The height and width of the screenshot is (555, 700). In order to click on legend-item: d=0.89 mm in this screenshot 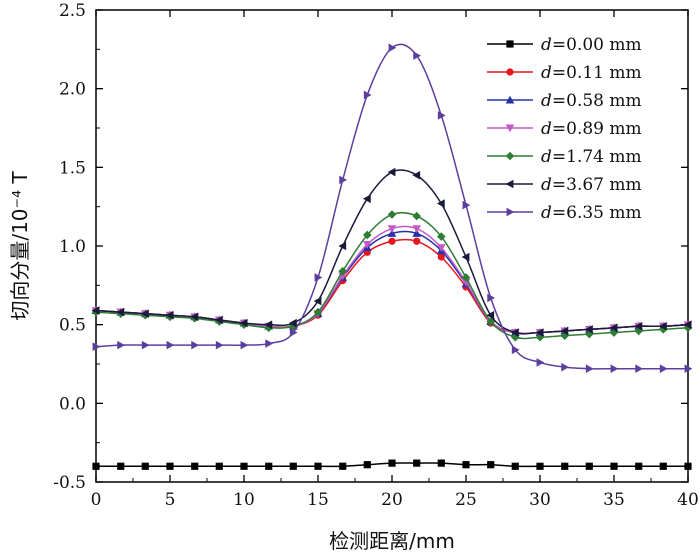, I will do `click(564, 129)`.